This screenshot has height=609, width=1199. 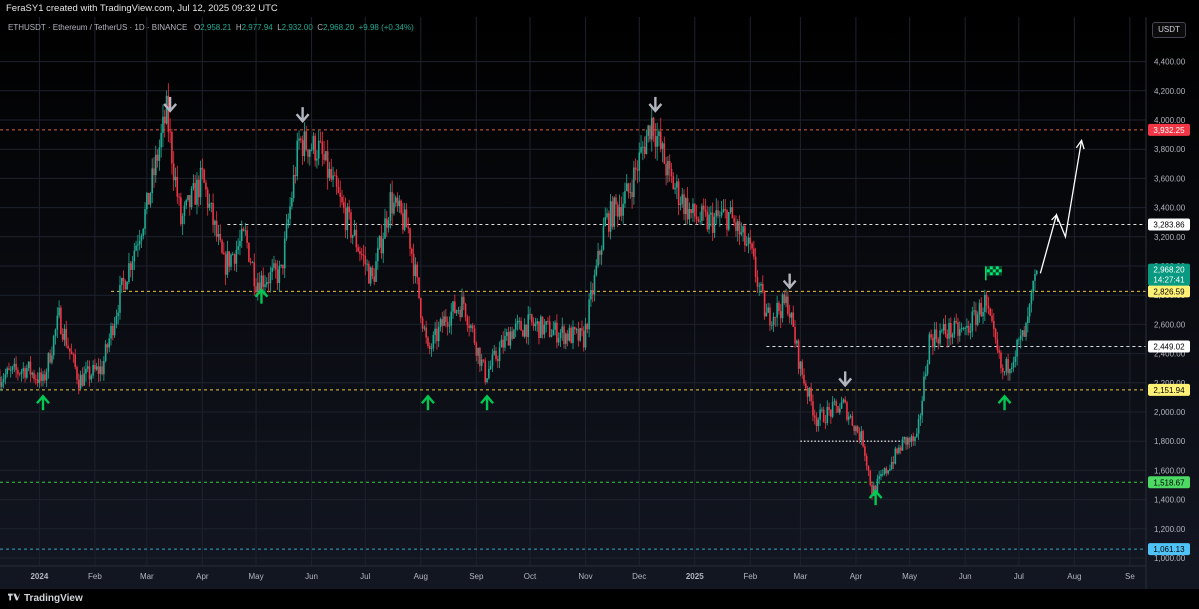 What do you see at coordinates (197, 27) in the screenshot?
I see `open-label: O` at bounding box center [197, 27].